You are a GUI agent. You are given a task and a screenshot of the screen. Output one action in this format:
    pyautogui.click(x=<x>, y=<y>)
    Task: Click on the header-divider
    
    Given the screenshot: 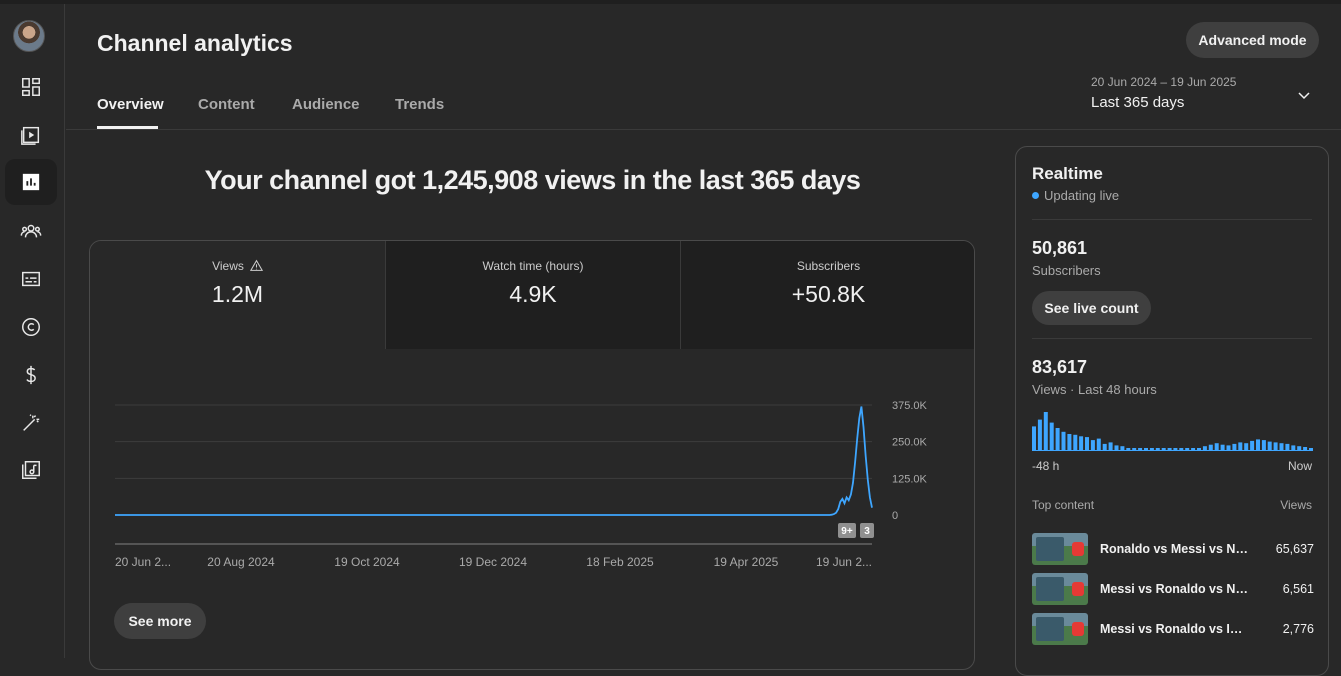 What is the action you would take?
    pyautogui.click(x=703, y=129)
    